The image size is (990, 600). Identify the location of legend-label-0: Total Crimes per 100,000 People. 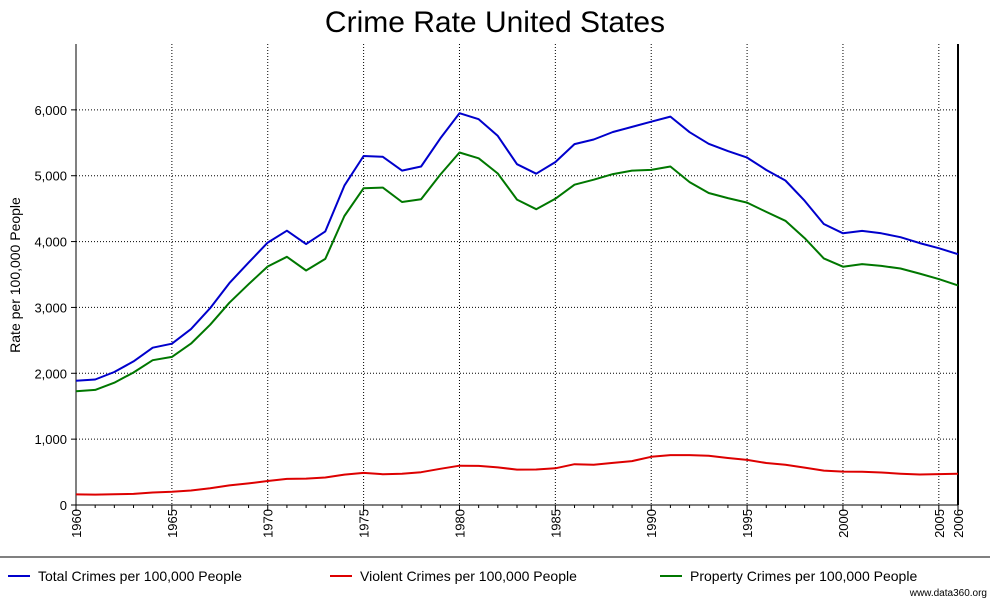
(140, 576).